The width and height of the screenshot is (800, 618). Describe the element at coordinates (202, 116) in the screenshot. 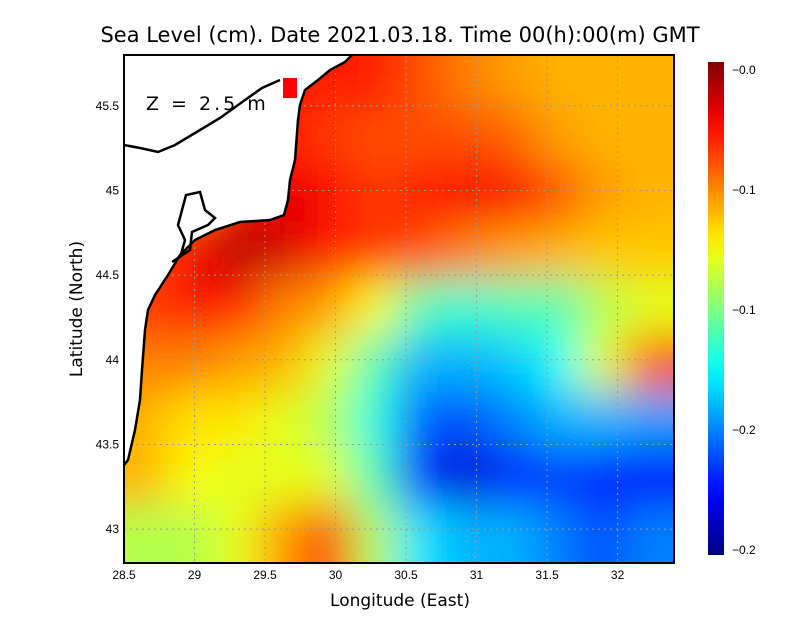

I see `coastline-inner` at that location.